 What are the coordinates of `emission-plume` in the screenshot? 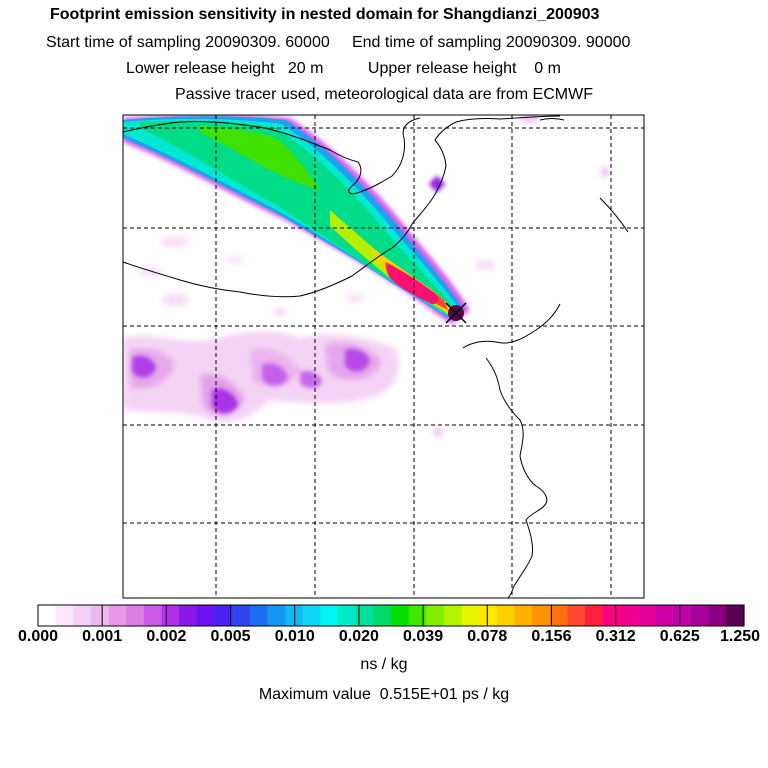 It's located at (296, 219).